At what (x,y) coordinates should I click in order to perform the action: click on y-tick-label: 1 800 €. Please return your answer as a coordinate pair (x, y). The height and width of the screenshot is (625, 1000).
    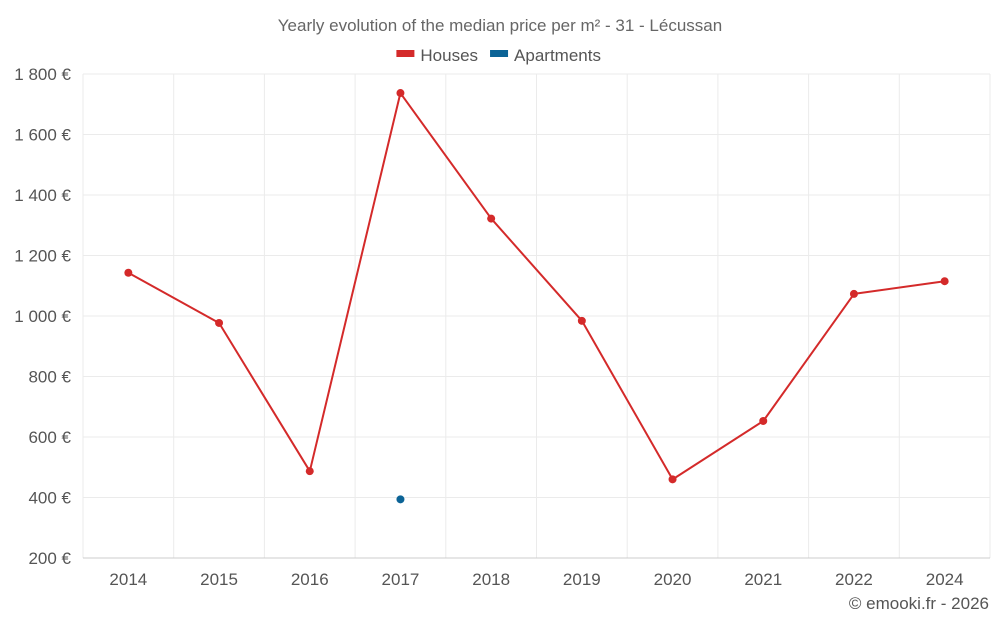
    Looking at the image, I should click on (42, 74).